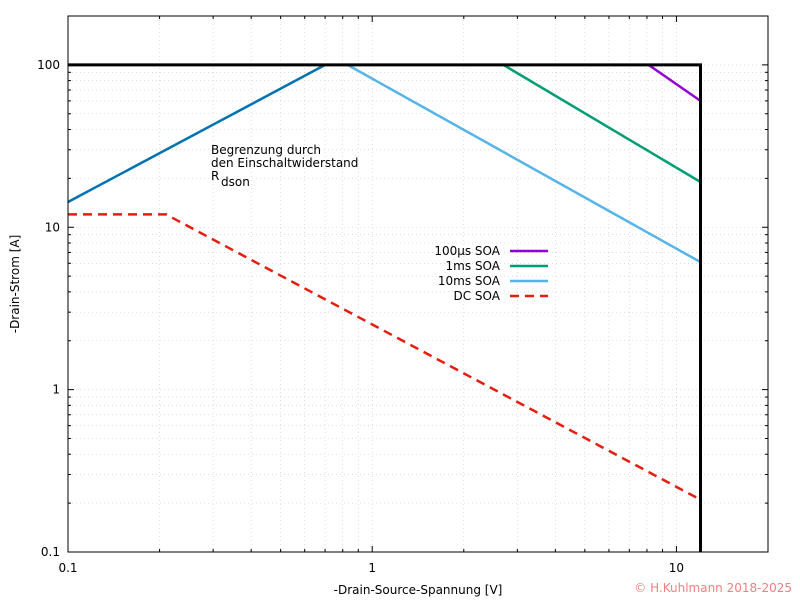 The width and height of the screenshot is (800, 604). Describe the element at coordinates (15, 284) in the screenshot. I see `y-axis-label: -Drain-Strom [A]` at that location.